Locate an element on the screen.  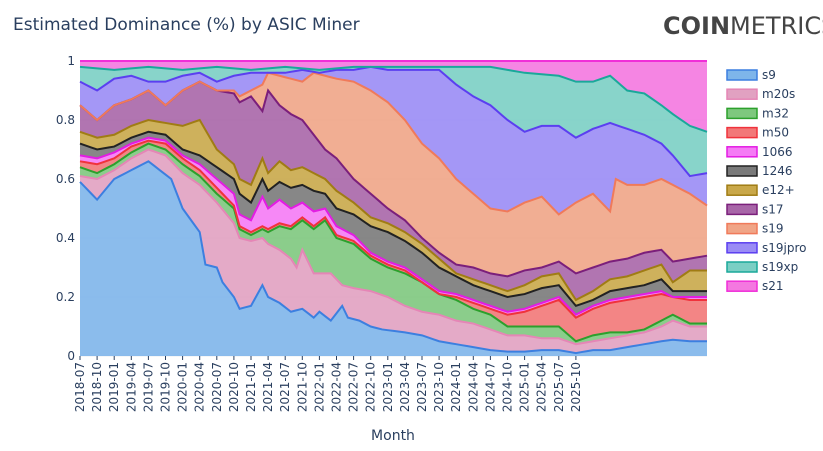
x-tick-label: 2020-07 is located at coordinates (217, 387).